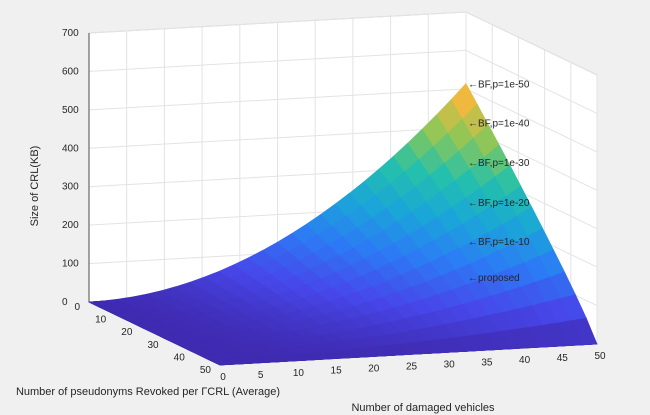  Describe the element at coordinates (70, 148) in the screenshot. I see `z-tick-label: 400` at that location.